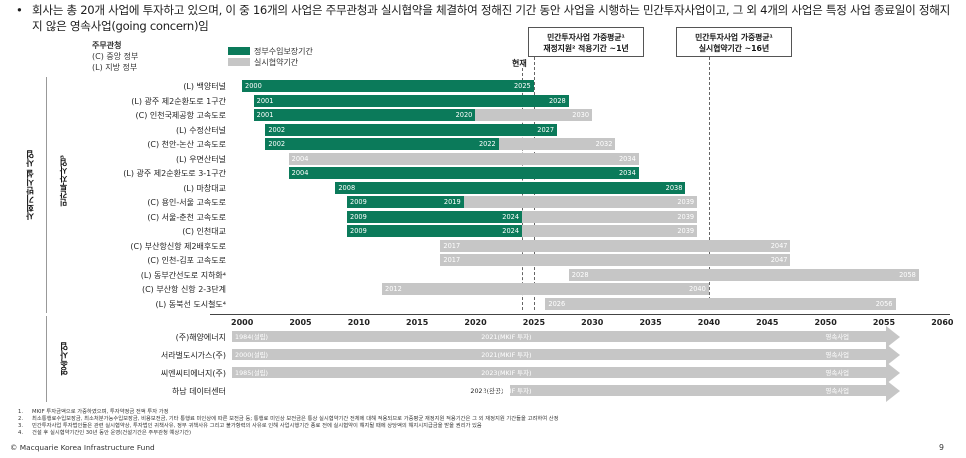 The image size is (966, 458). What do you see at coordinates (559, 372) in the screenshot?
I see `going-concern-arrow: 1985(설립) 2023(MKIF 투자) 영속사업` at bounding box center [559, 372].